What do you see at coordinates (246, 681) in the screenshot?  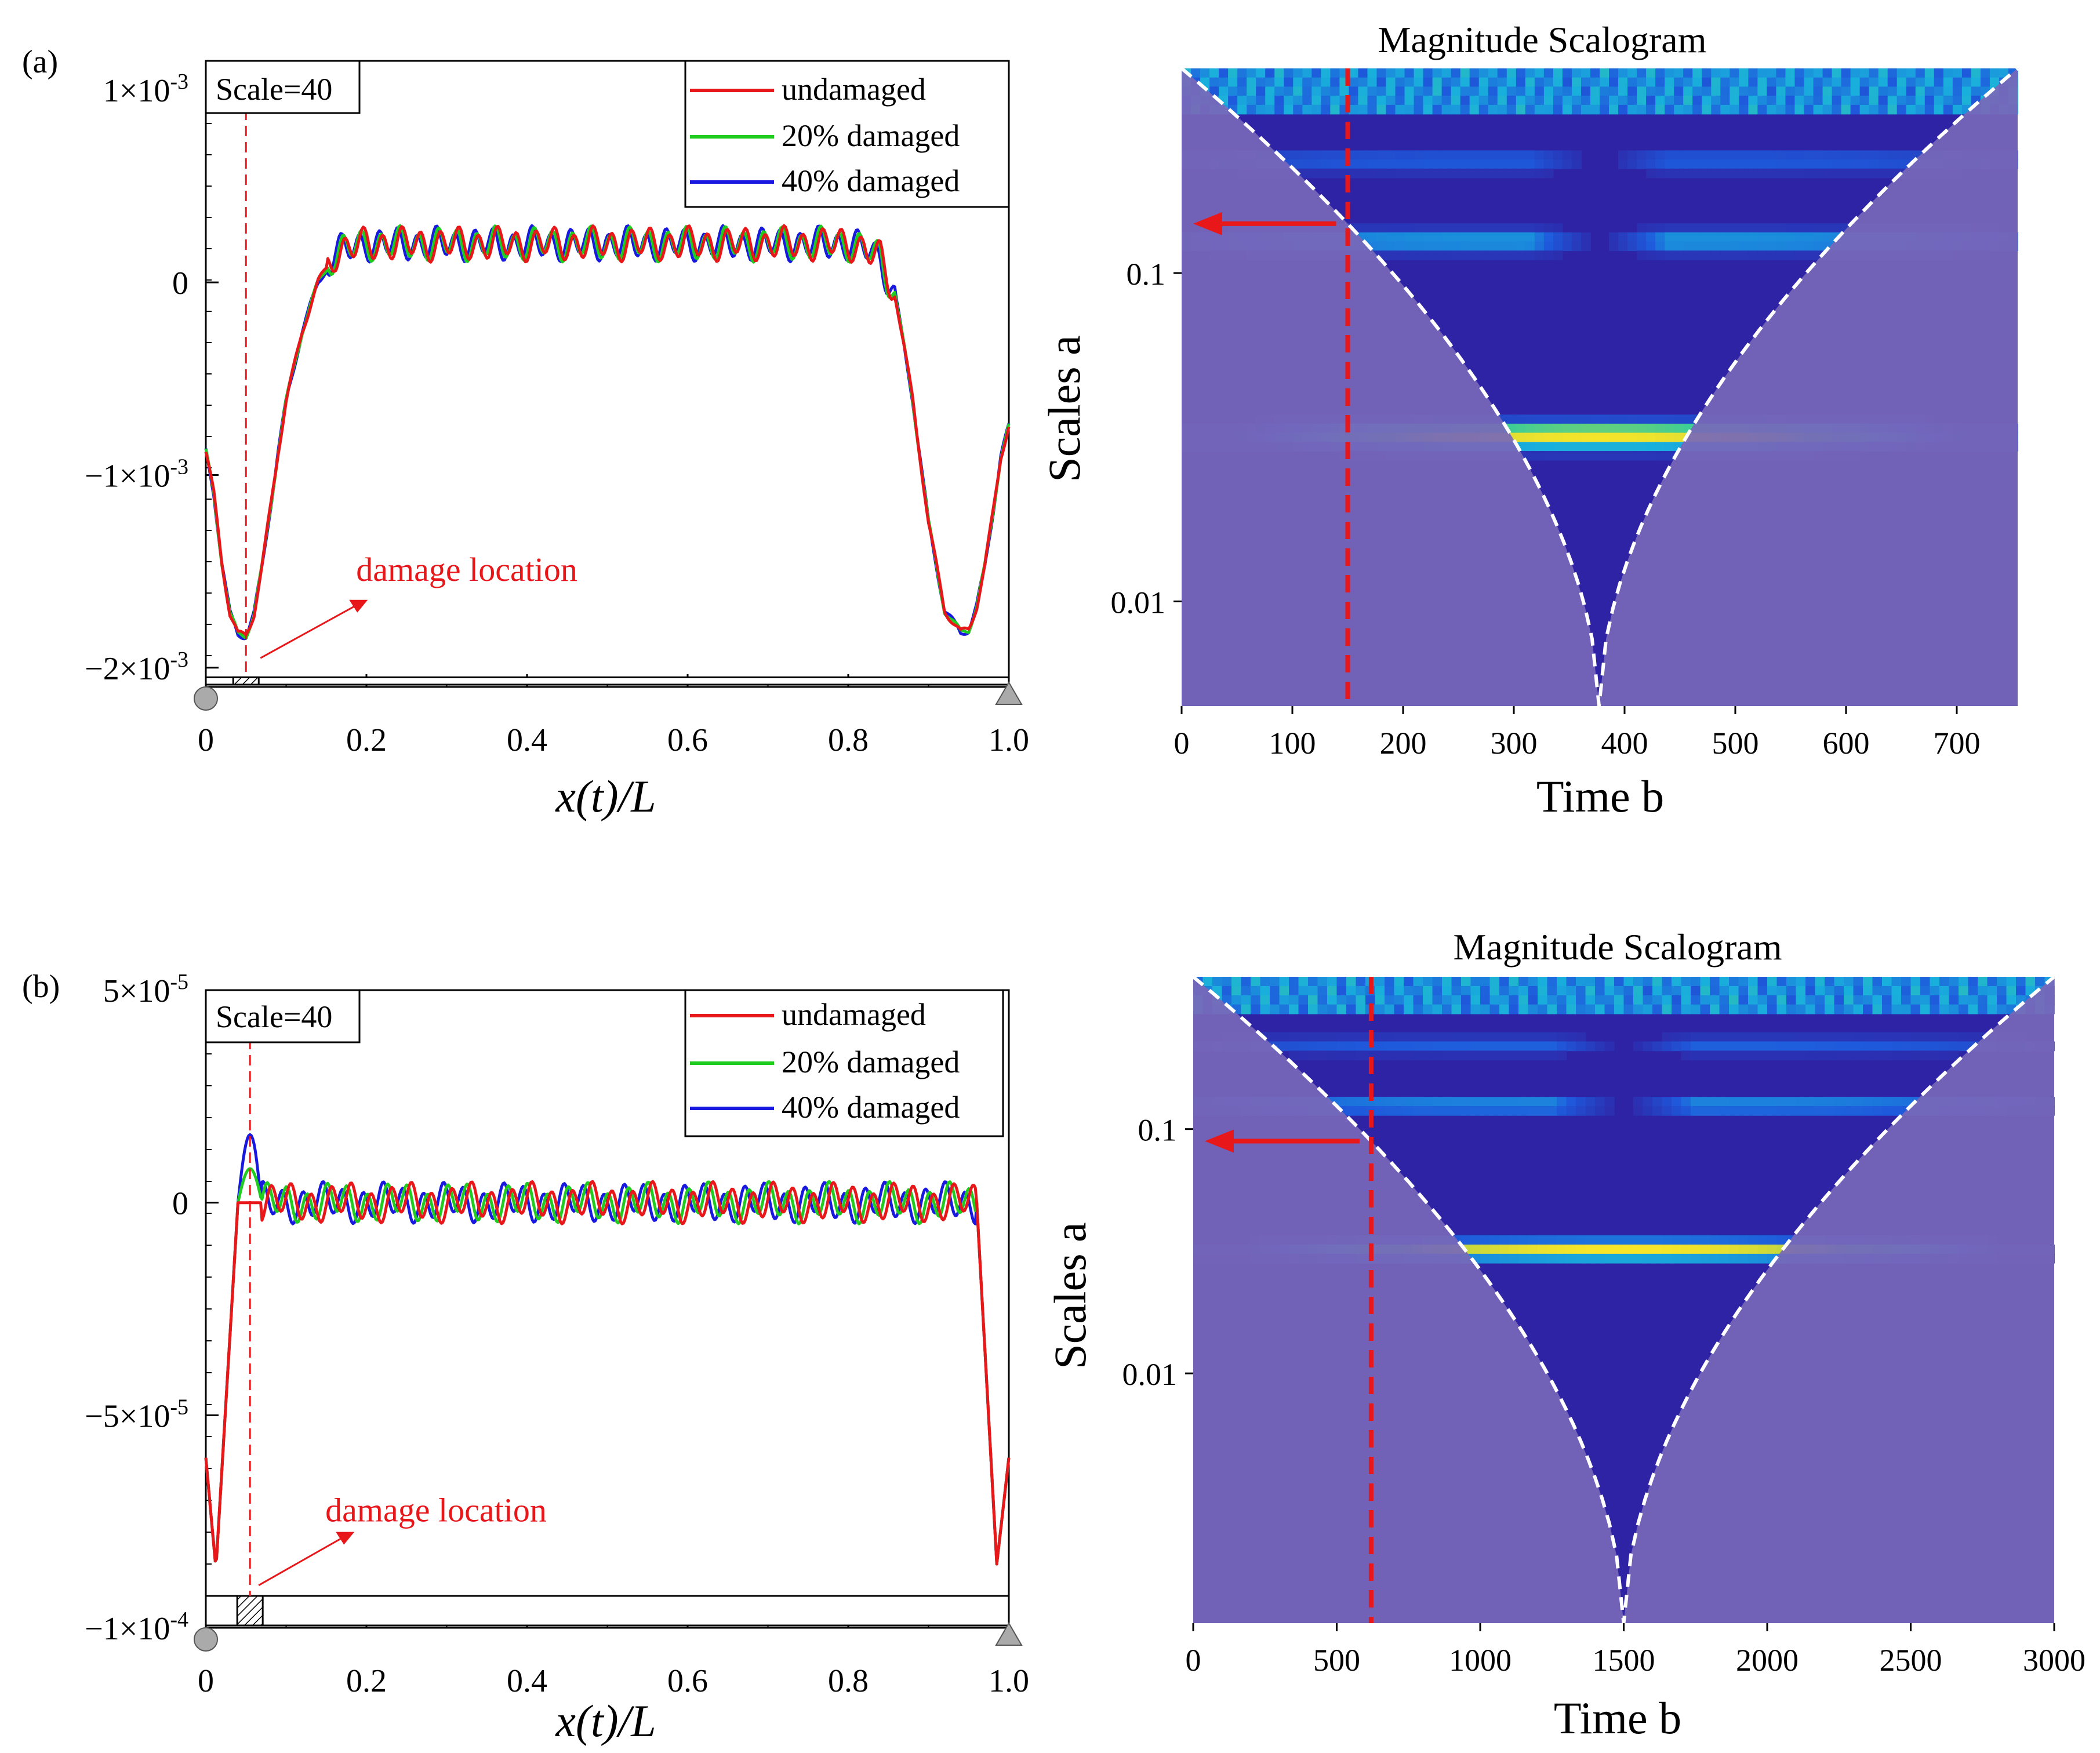 I see `beam-damage-zone-a` at bounding box center [246, 681].